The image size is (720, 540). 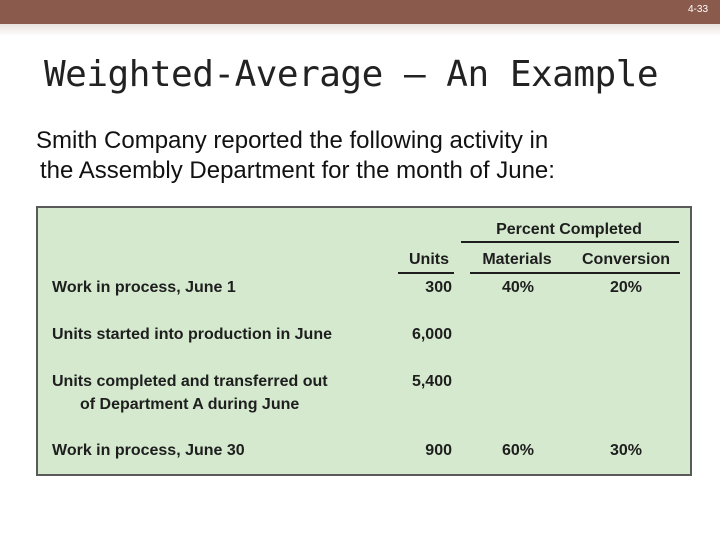 What do you see at coordinates (517, 259) in the screenshot?
I see `materials-column-header: Materials` at bounding box center [517, 259].